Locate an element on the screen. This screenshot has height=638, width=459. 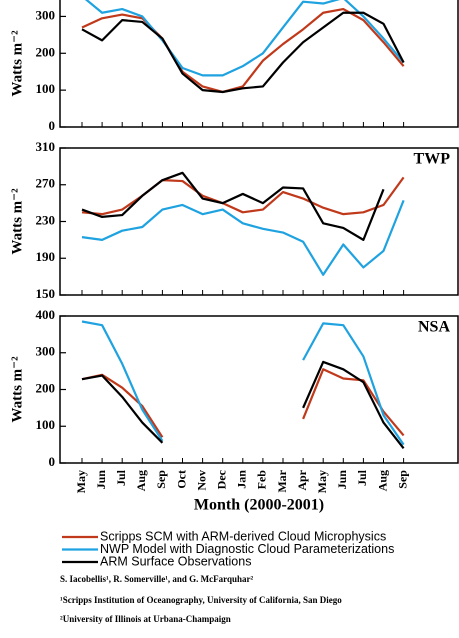
x-axis-label: Month (2000-2001) is located at coordinates (259, 505).